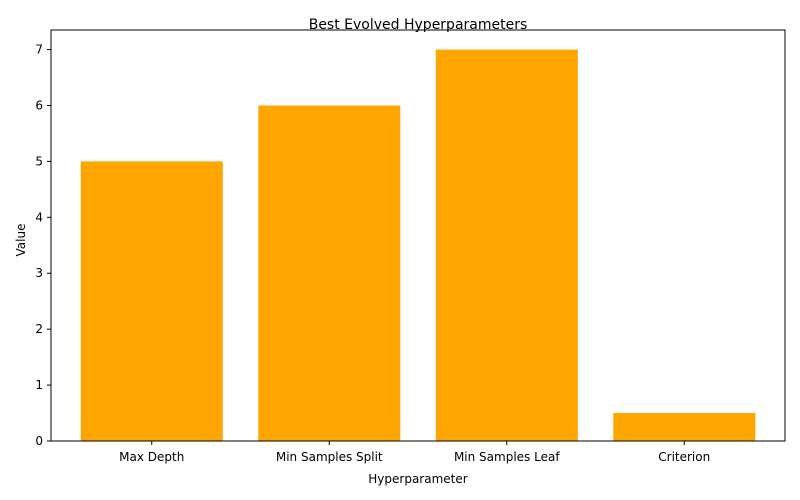 Image resolution: width=800 pixels, height=500 pixels. Describe the element at coordinates (39, 217) in the screenshot. I see `y-tick-label: 4` at that location.